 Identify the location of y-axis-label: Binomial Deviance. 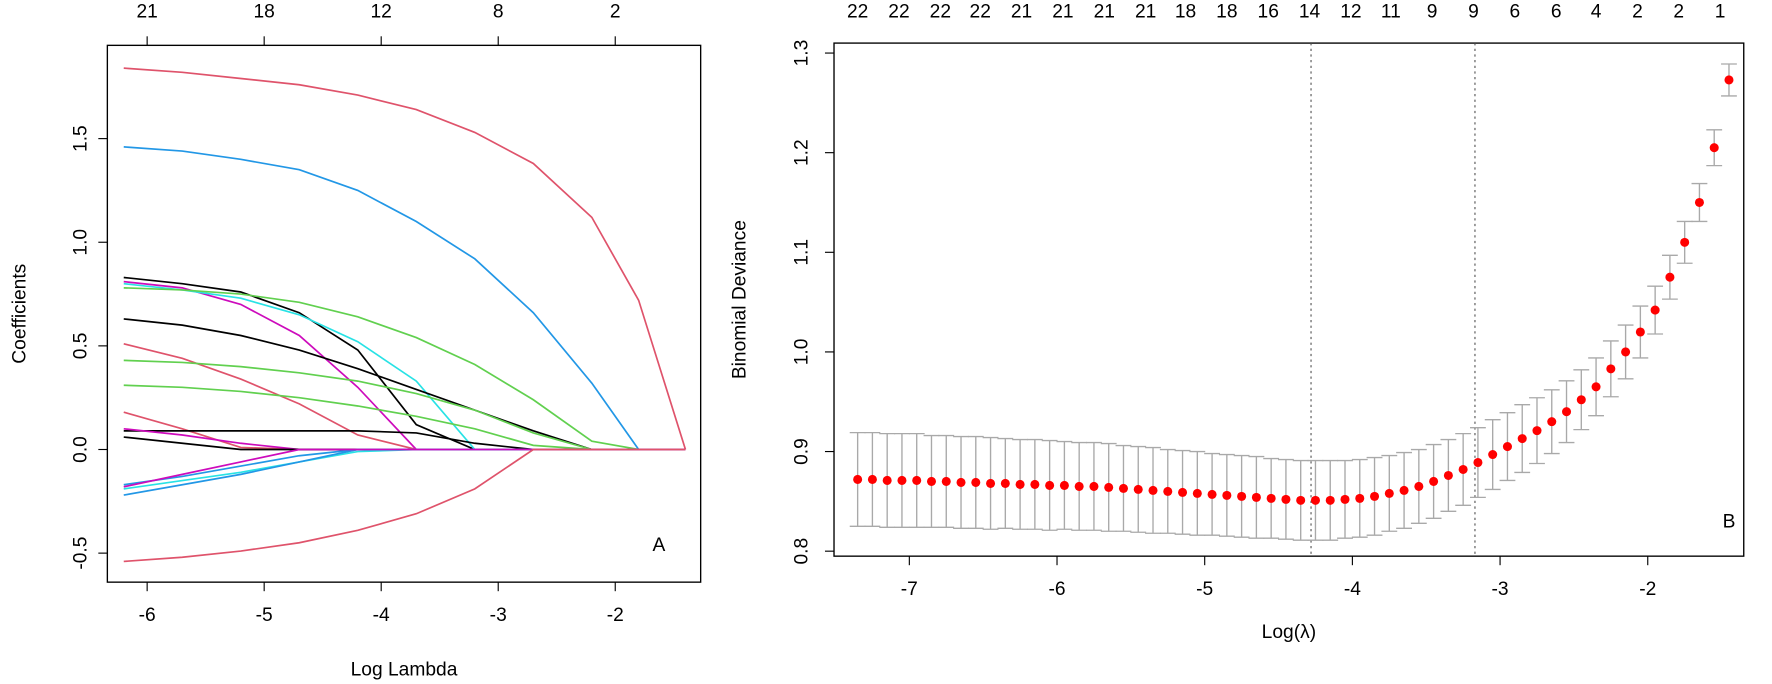
(739, 299).